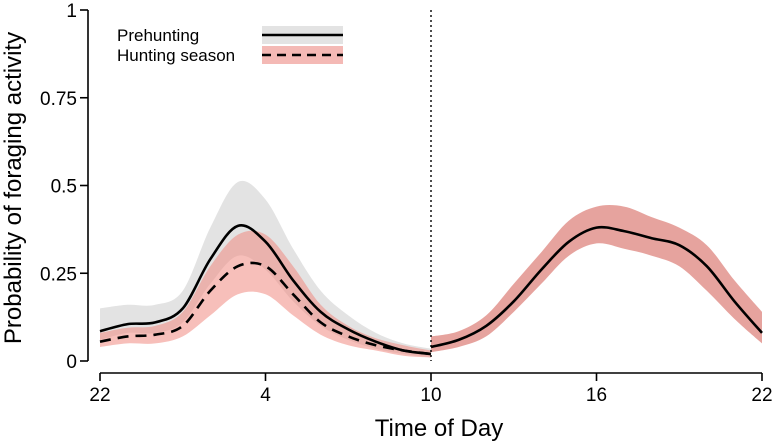 The width and height of the screenshot is (774, 442). I want to click on y-tick-label: 0.5, so click(64, 187).